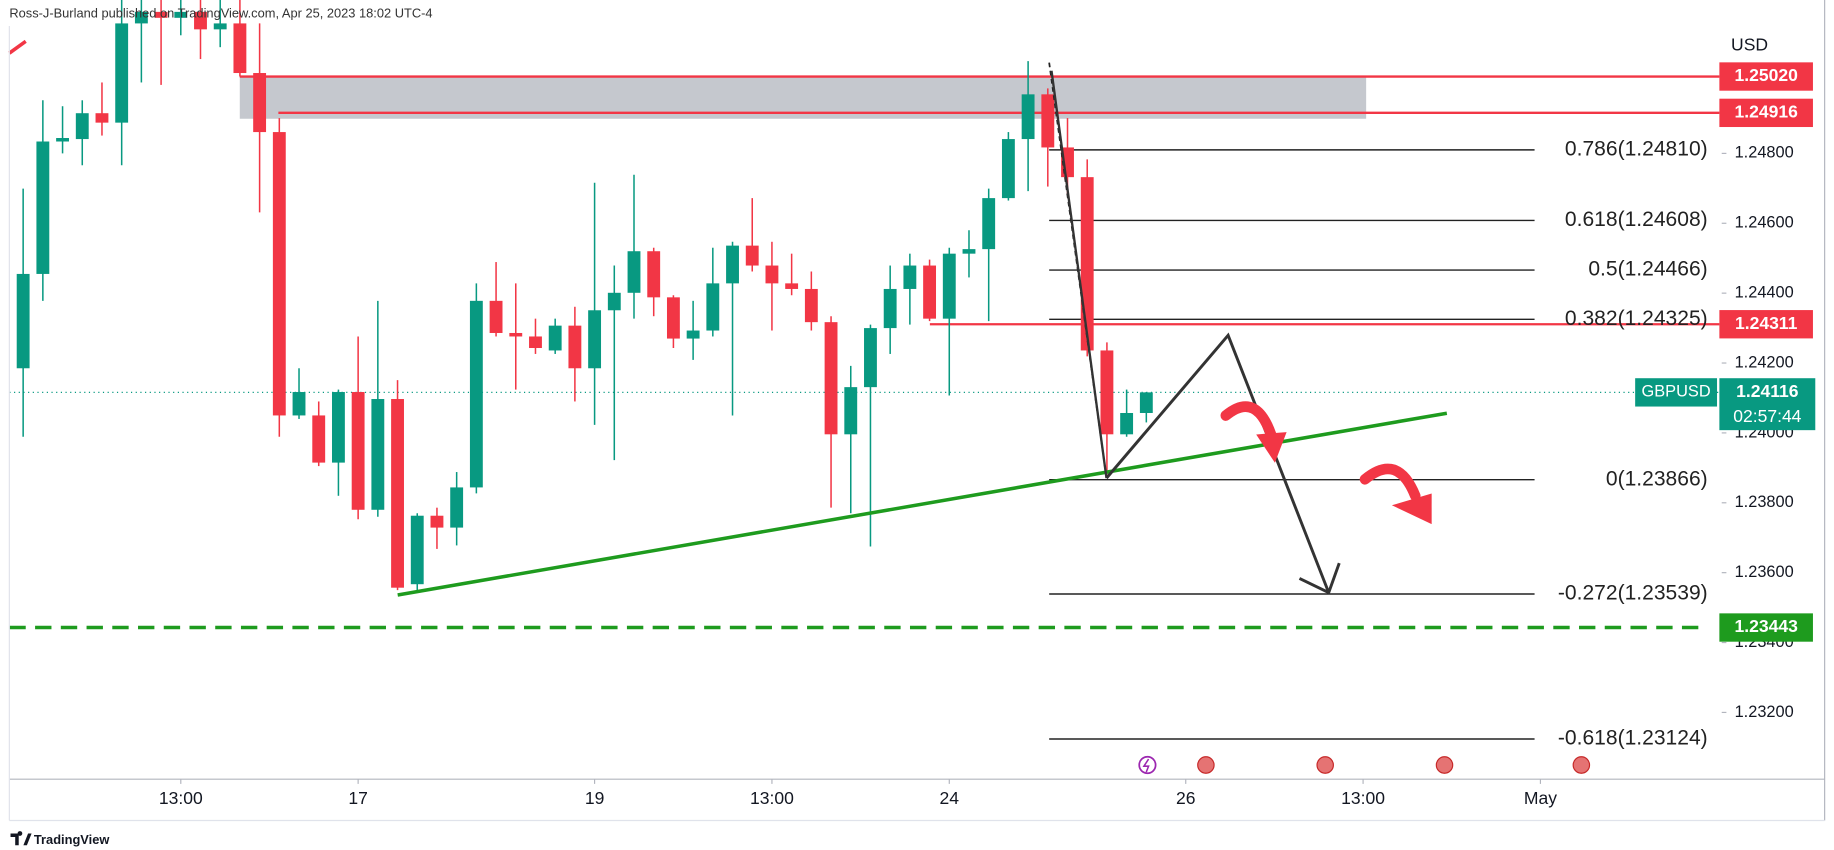  What do you see at coordinates (1186, 798) in the screenshot?
I see `x-tick-label: 26` at bounding box center [1186, 798].